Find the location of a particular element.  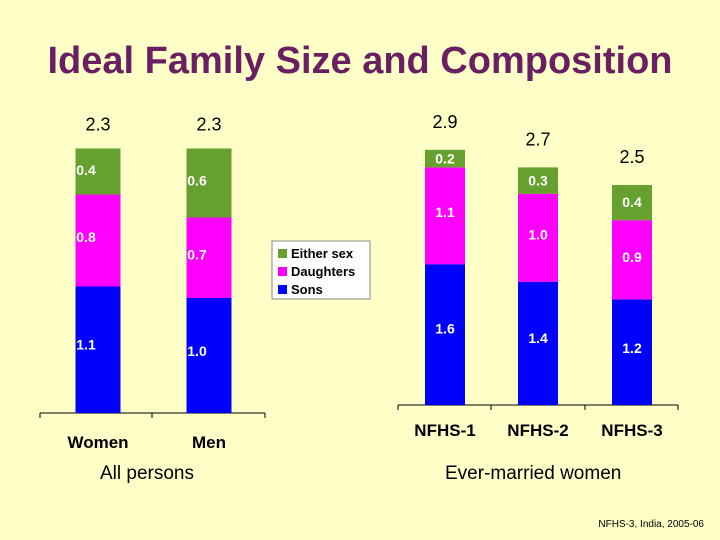

chart-caption-all-persons: All persons is located at coordinates (147, 473).